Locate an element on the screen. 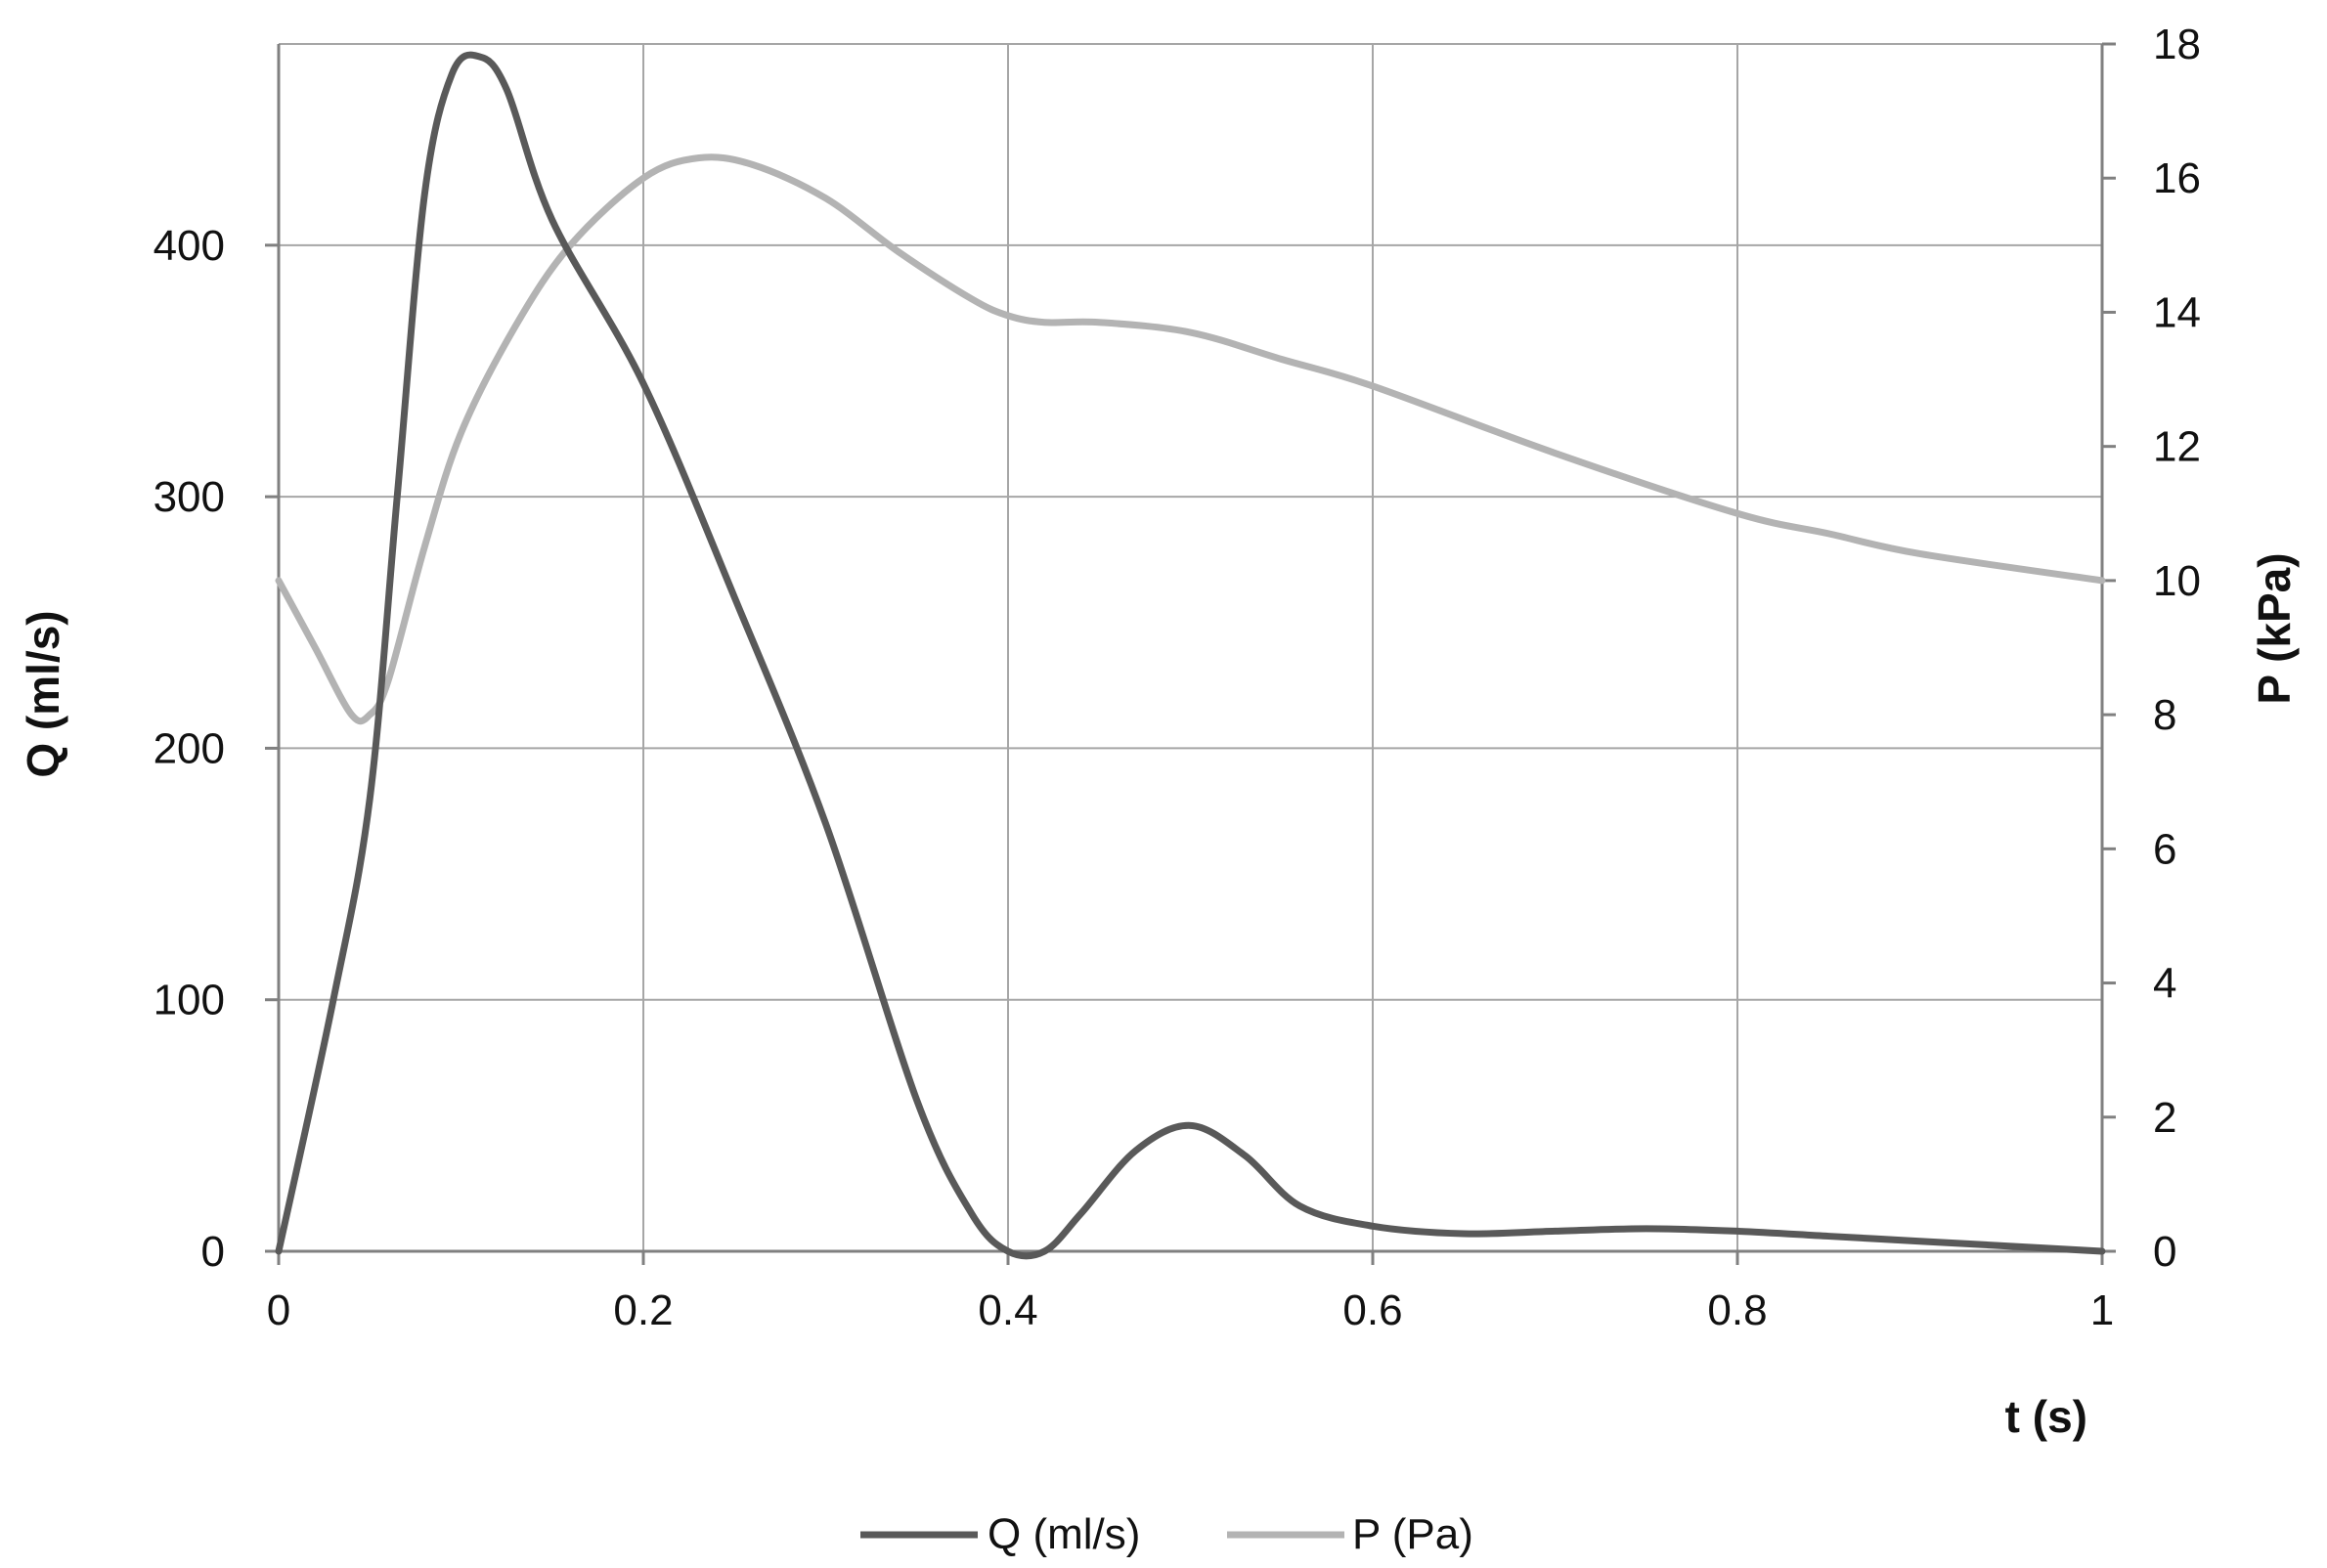 This screenshot has height=1568, width=2327. y-left-tick-label: 400 is located at coordinates (189, 246).